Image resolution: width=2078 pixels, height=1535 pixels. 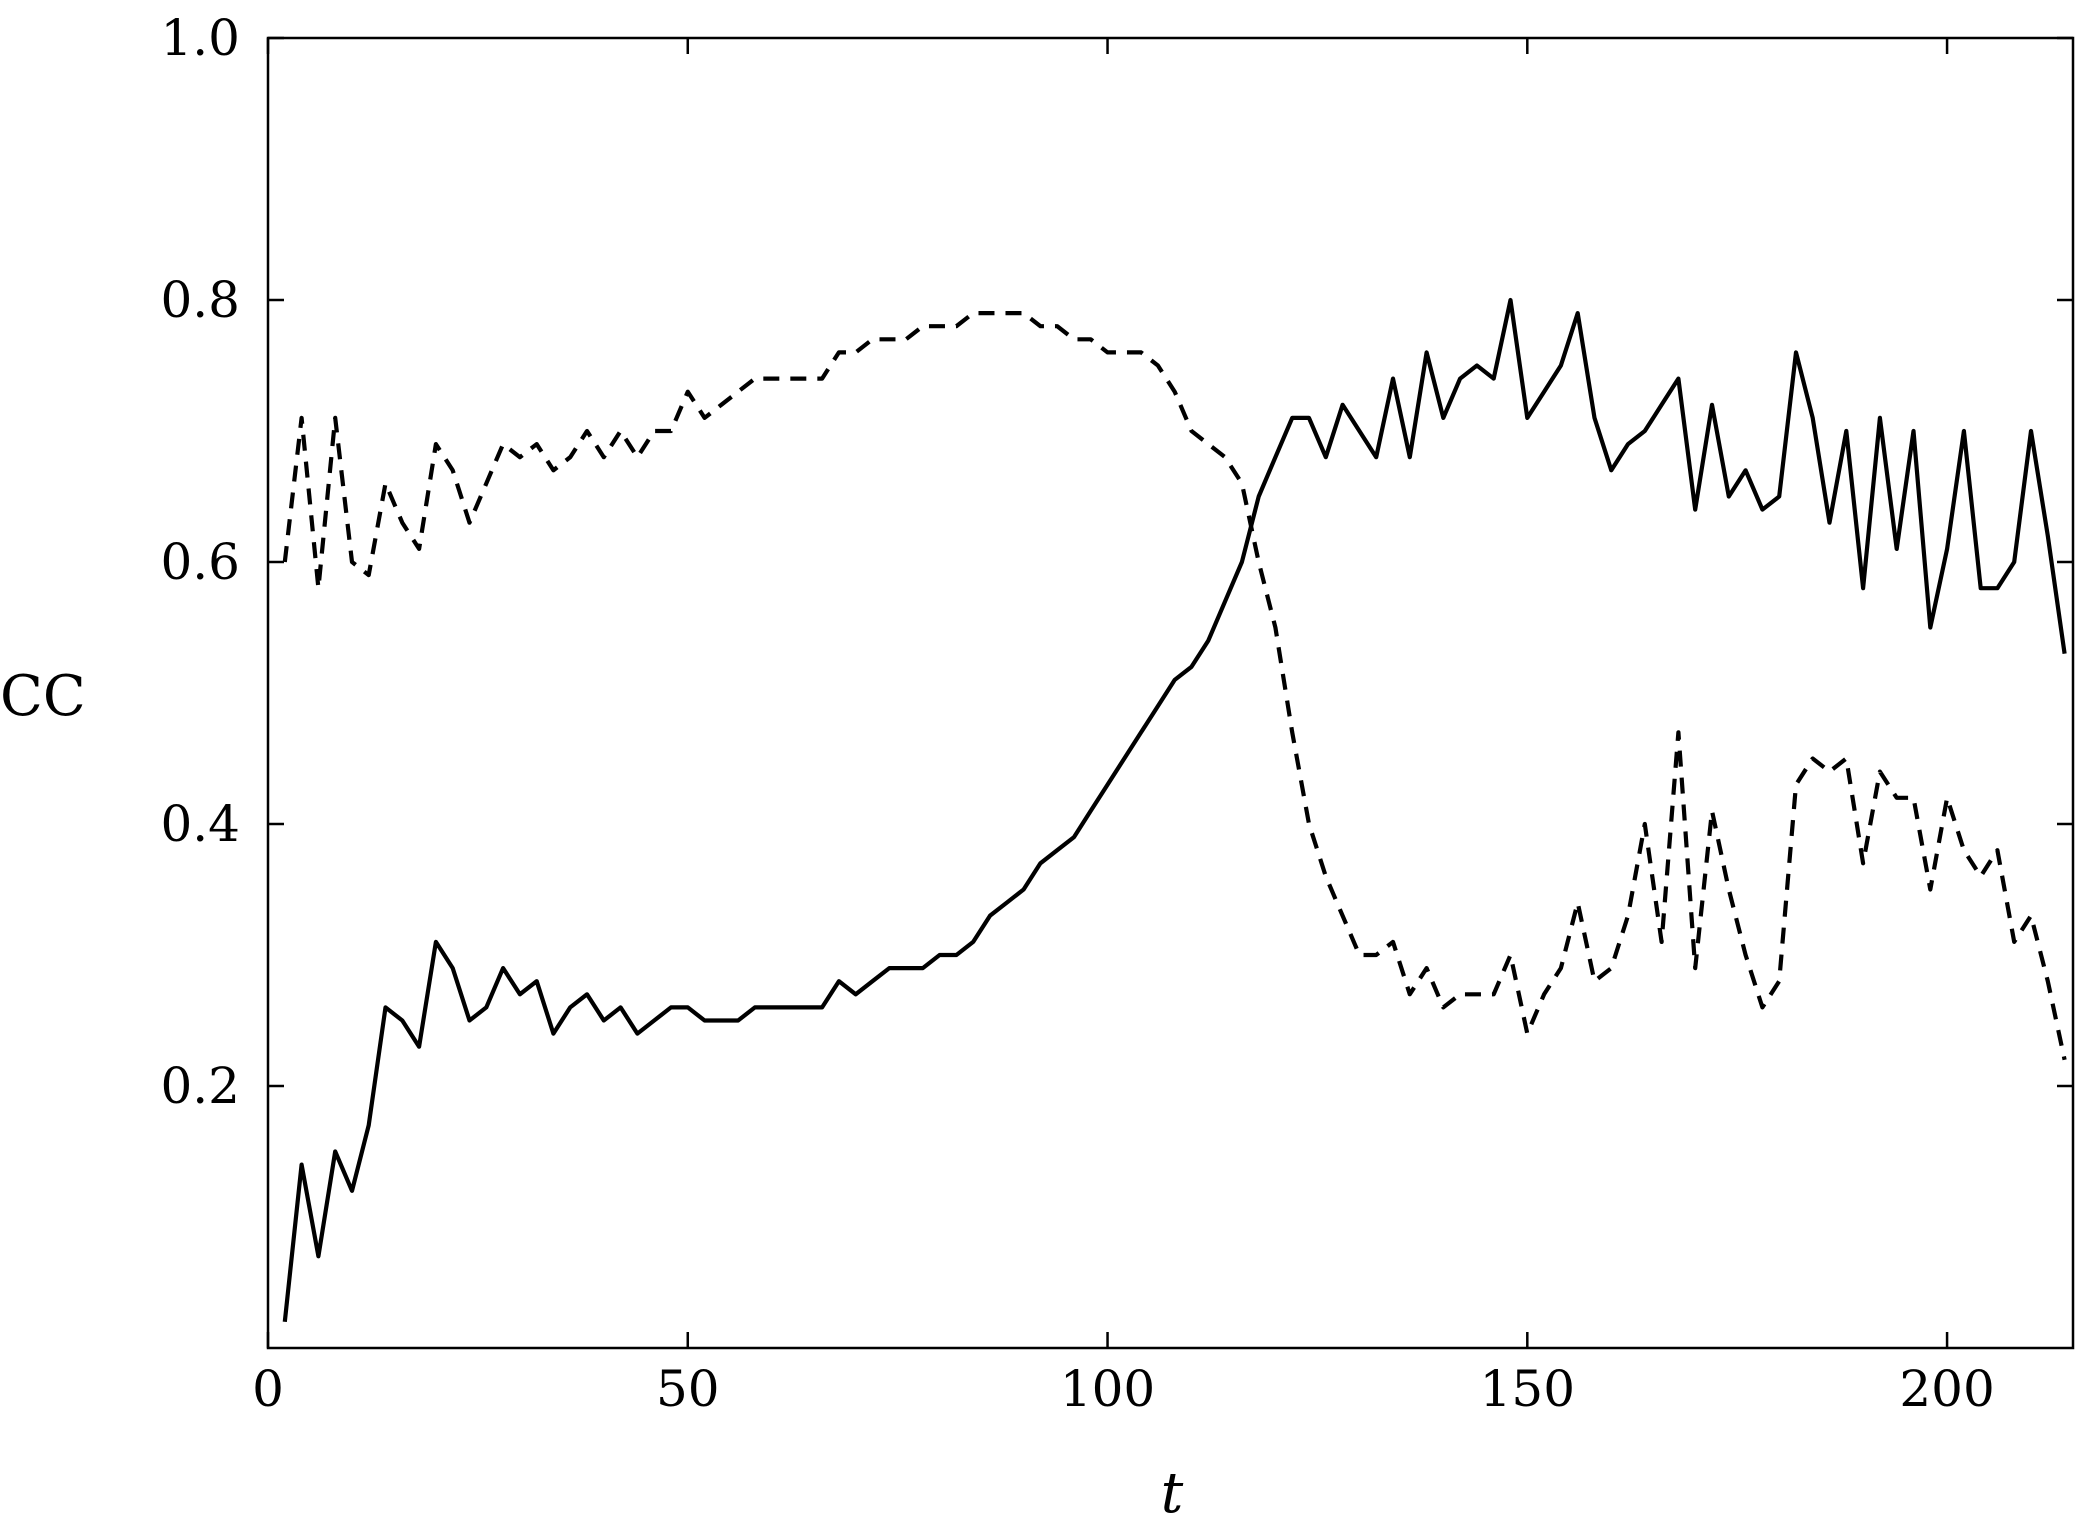 What do you see at coordinates (200, 38) in the screenshot?
I see `y-tick-label: 1.0` at bounding box center [200, 38].